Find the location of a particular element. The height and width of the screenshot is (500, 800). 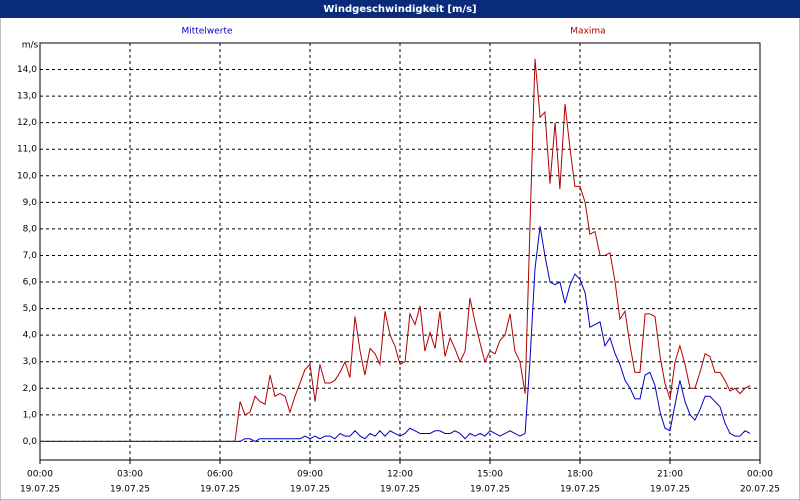

x-tick-label: 06:00 is located at coordinates (220, 475).